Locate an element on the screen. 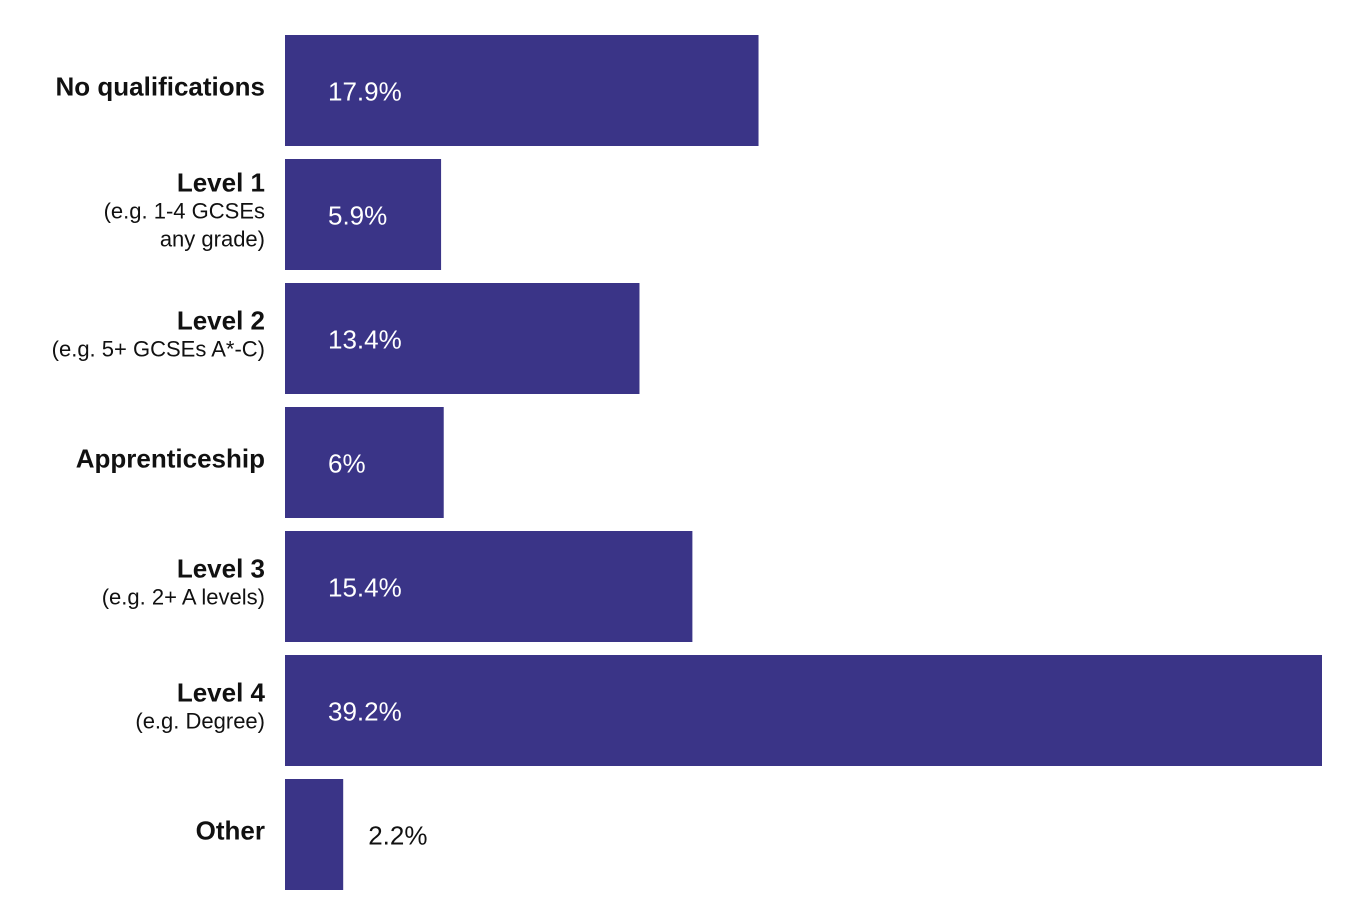  category-label: Level 4 is located at coordinates (221, 692).